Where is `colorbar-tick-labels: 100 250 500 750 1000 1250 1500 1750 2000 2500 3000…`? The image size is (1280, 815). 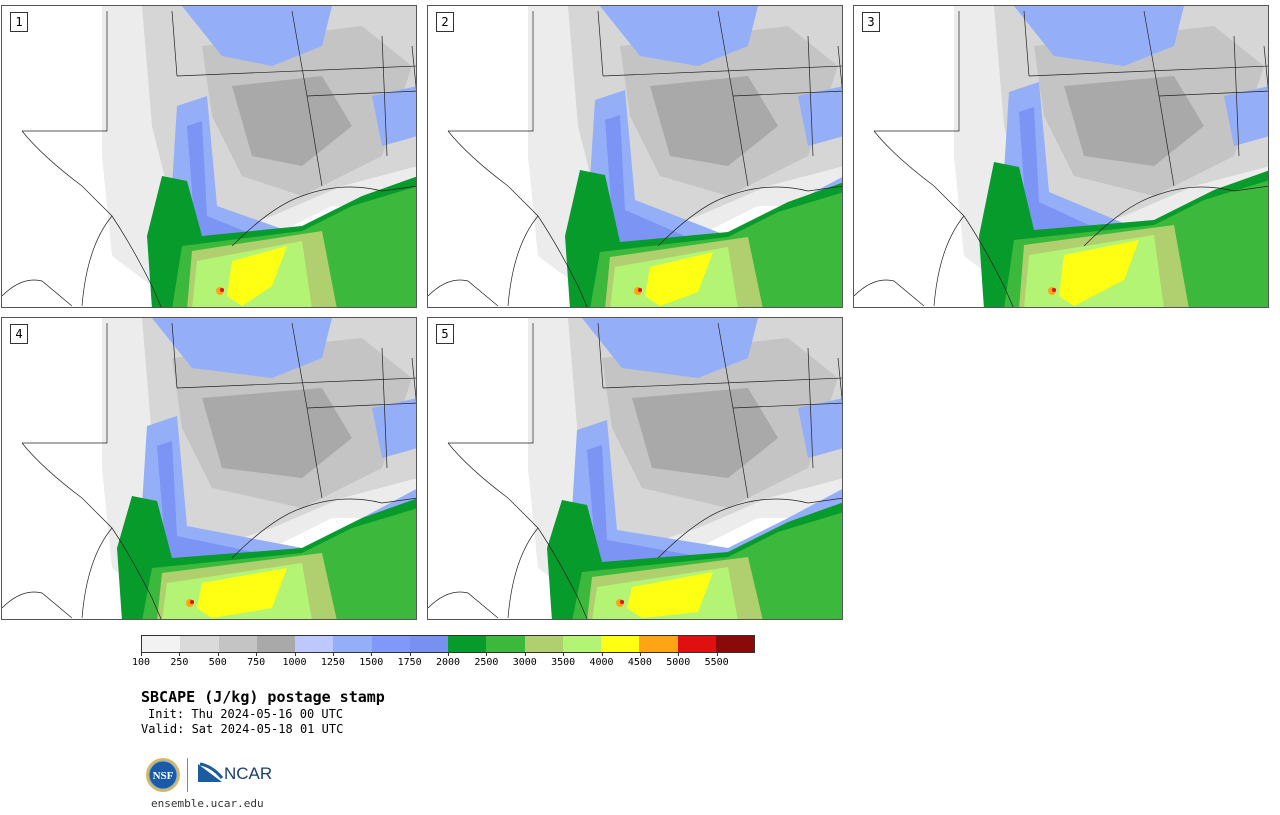
colorbar-tick-labels: 100 250 500 750 1000 1250 1500 1750 2000 2500 3000… is located at coordinates (443, 661).